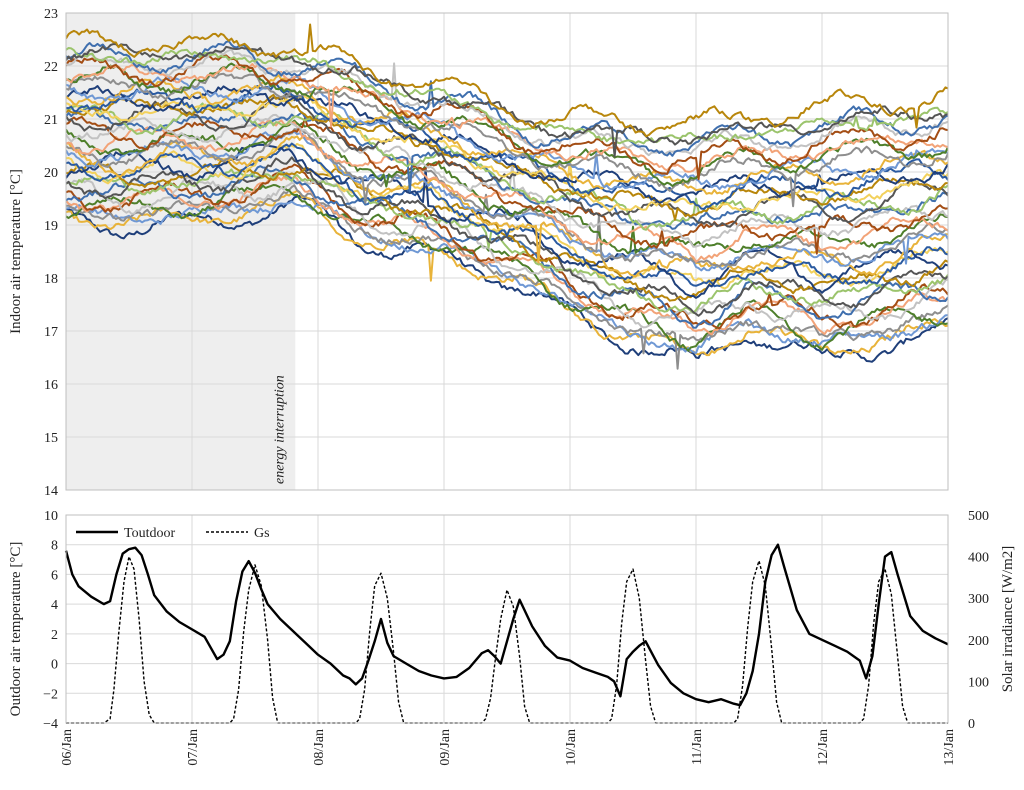  Describe the element at coordinates (51, 516) in the screenshot. I see `y-tick-label: 10` at that location.